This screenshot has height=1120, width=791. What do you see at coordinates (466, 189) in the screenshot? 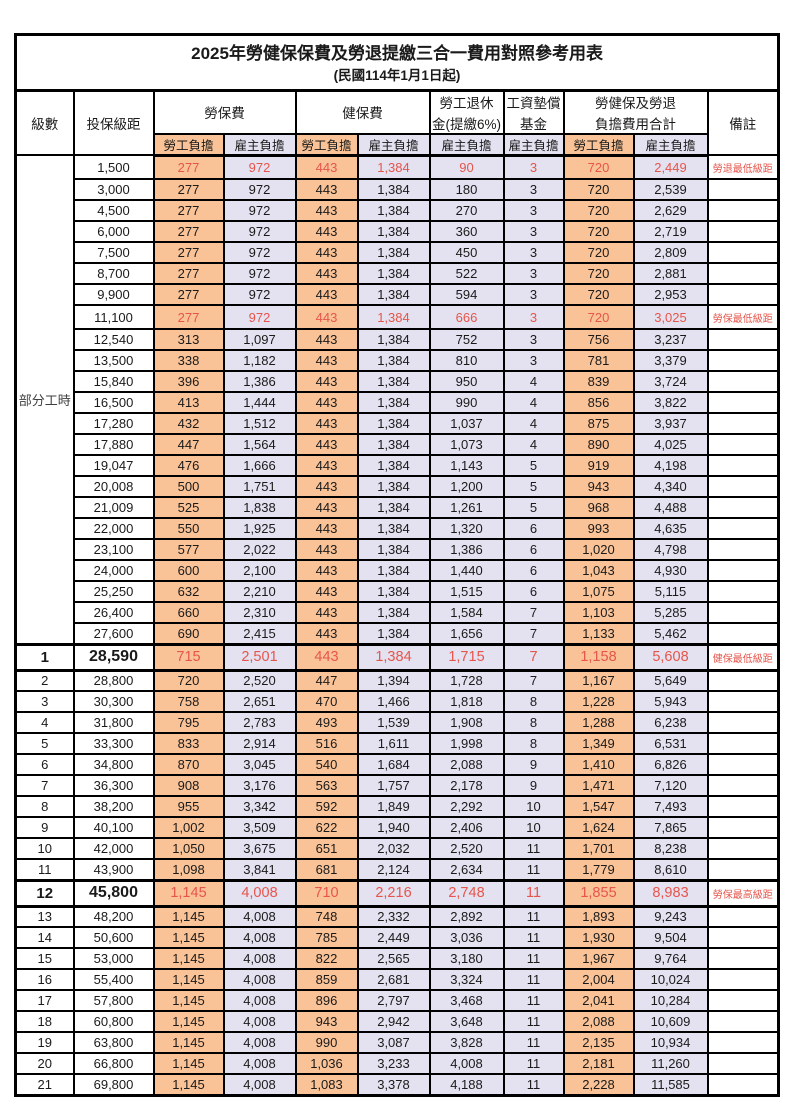
I see `cell-pension-employer: 180` at bounding box center [466, 189].